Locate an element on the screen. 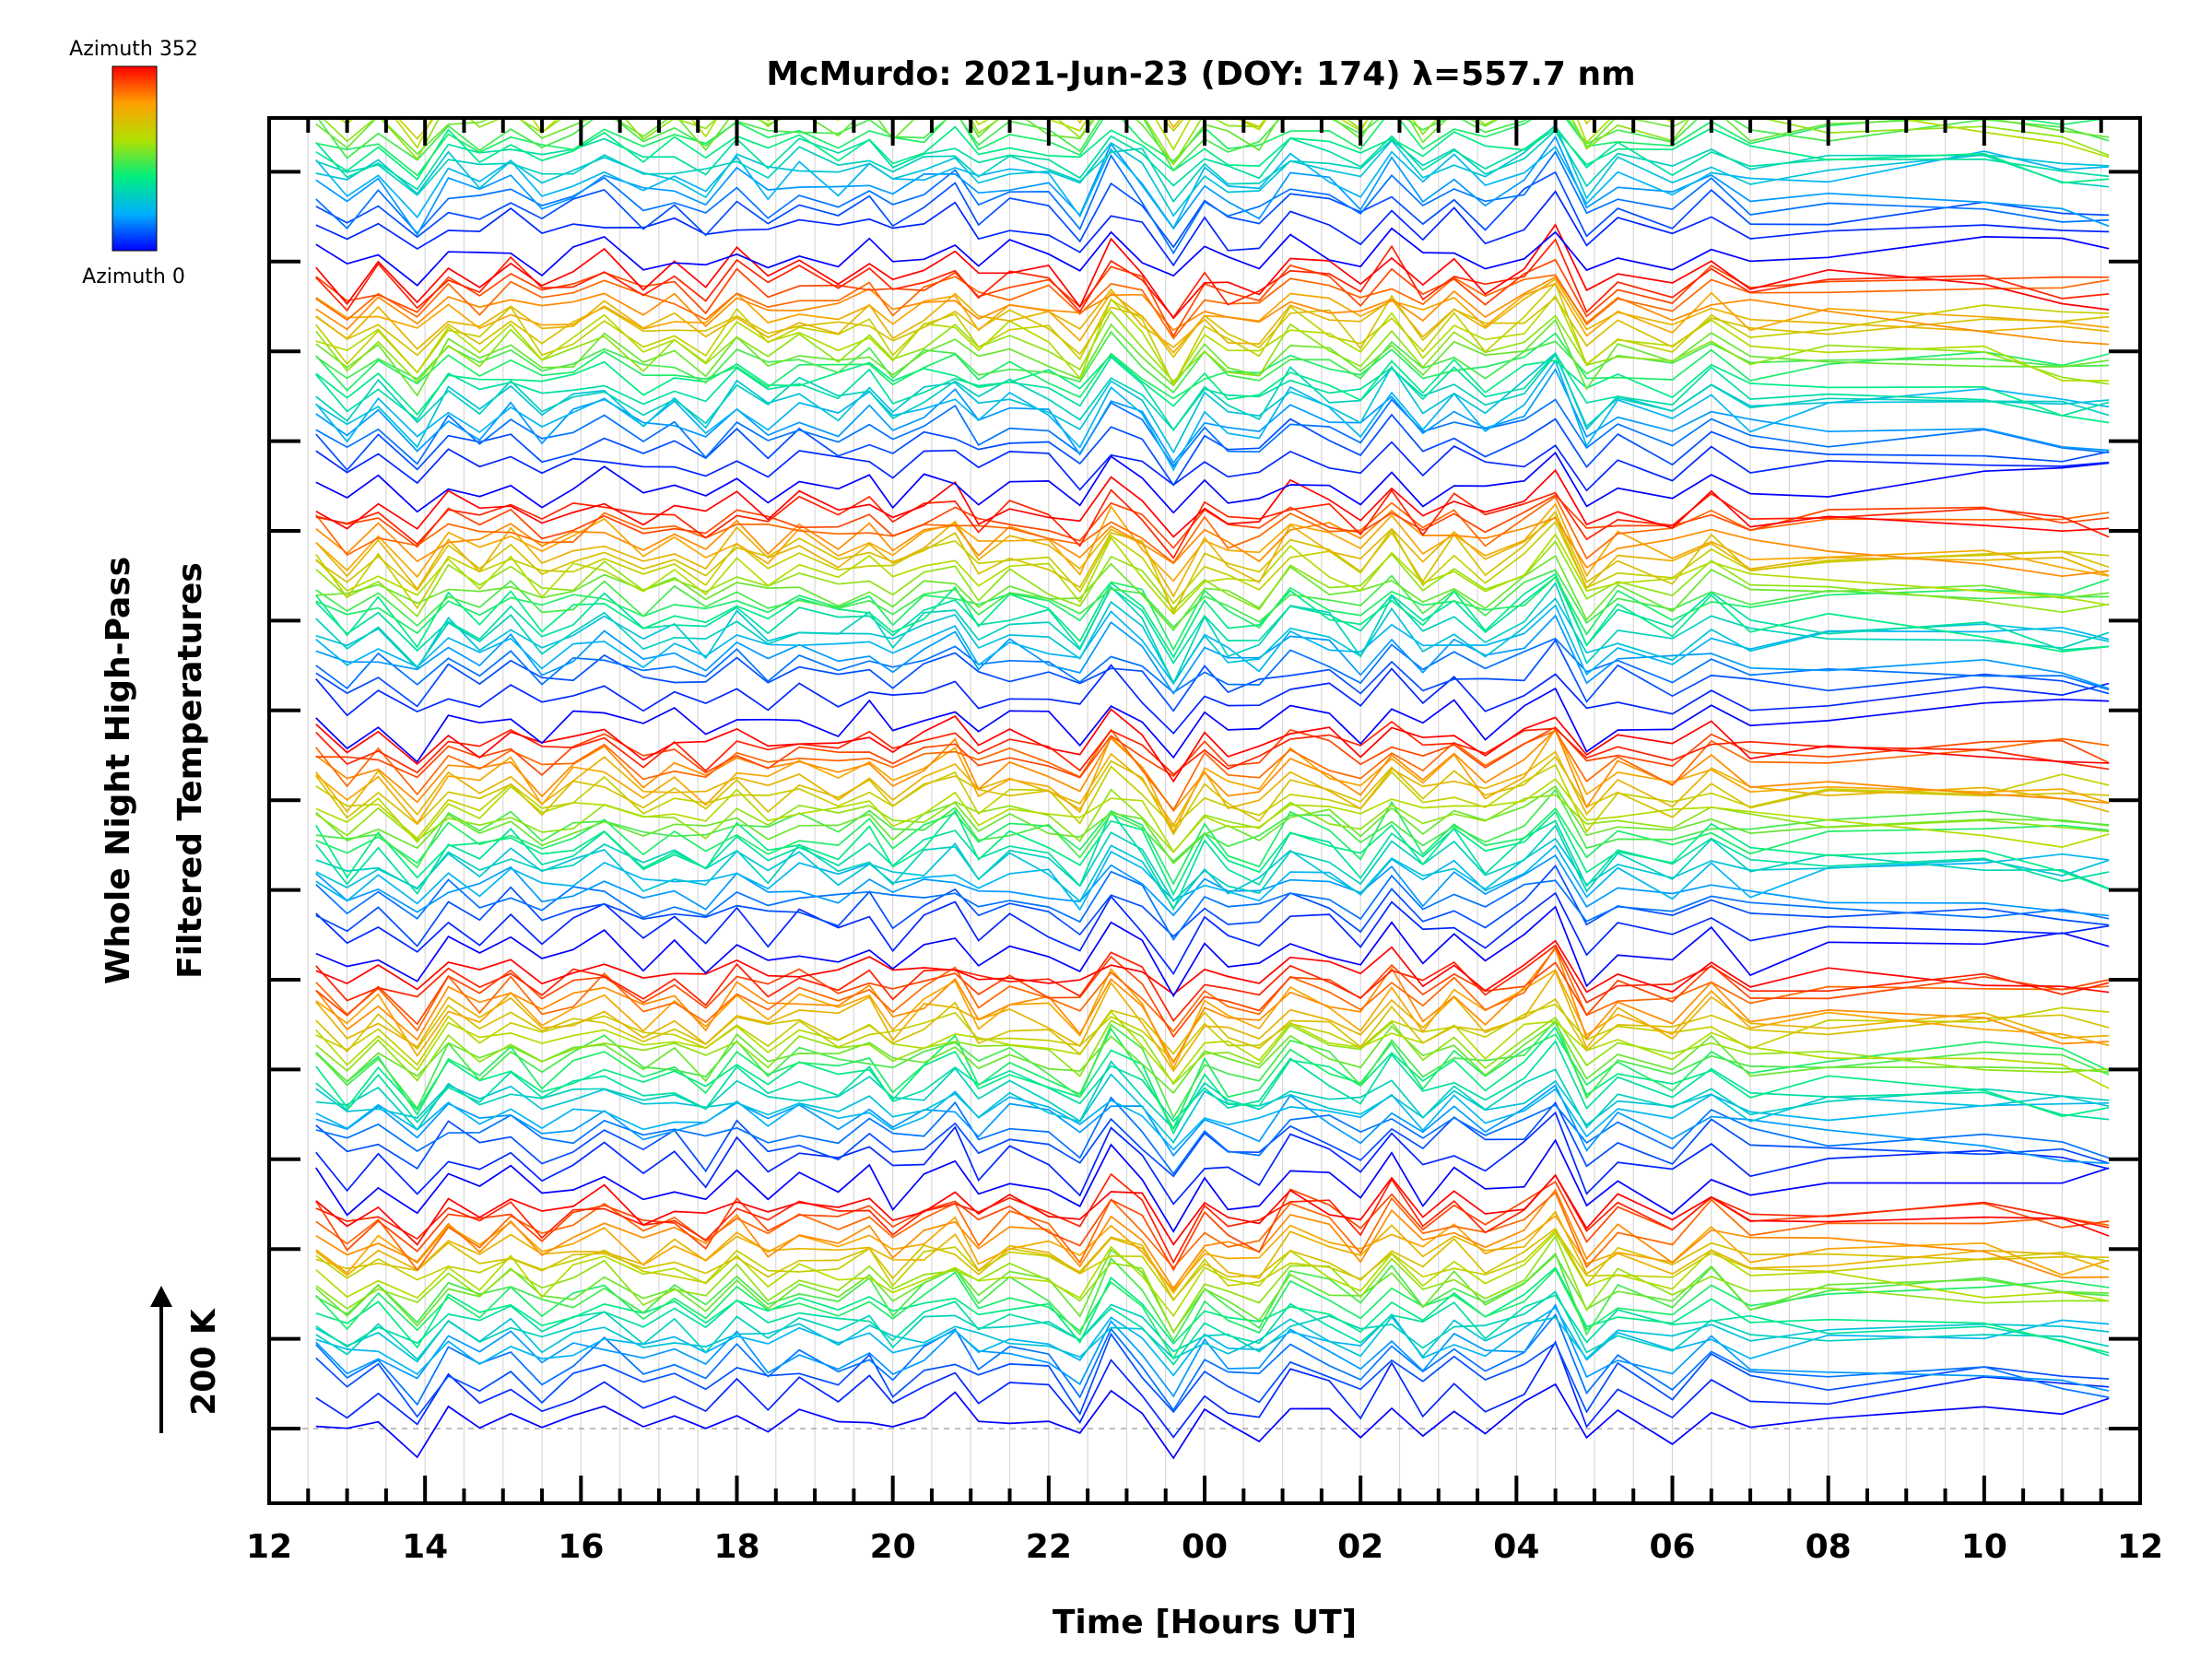 This screenshot has height=1659, width=2212. colorbar-gradient is located at coordinates (135, 158).